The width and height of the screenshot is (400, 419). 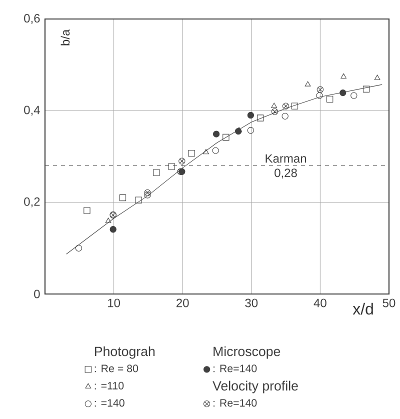 I want to click on y-tick-label: 0,4, so click(x=32, y=111).